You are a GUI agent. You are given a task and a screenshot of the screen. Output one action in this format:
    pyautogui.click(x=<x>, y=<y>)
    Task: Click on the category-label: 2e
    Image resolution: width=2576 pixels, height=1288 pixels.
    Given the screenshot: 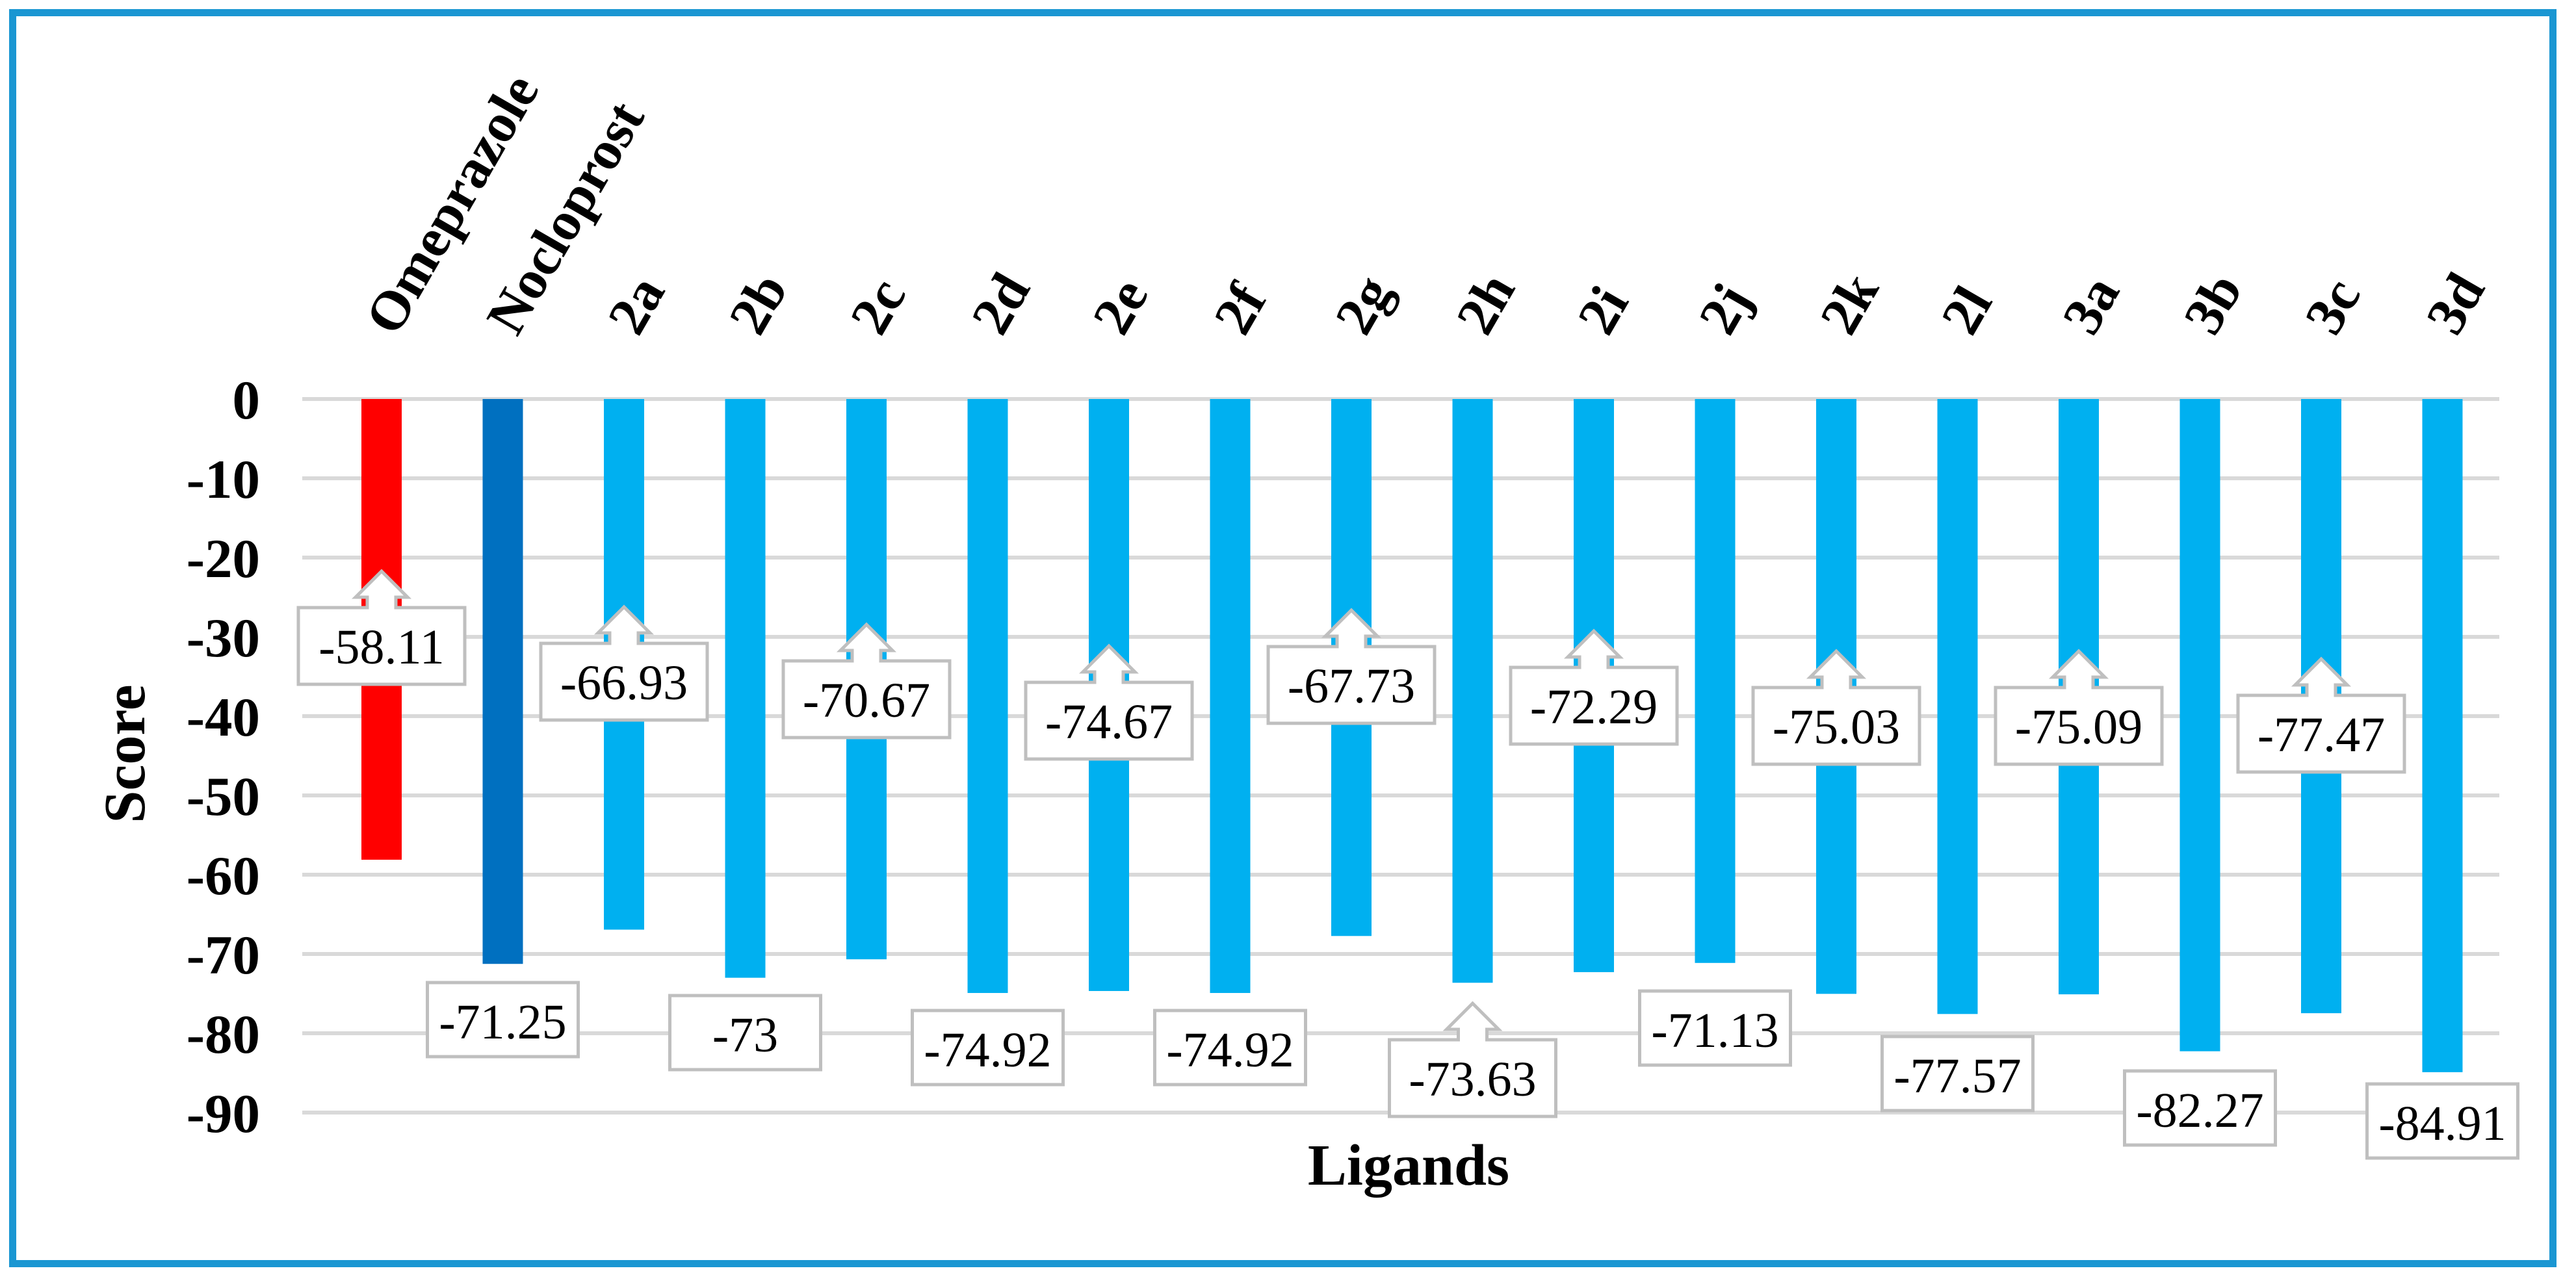 What is the action you would take?
    pyautogui.click(x=1120, y=306)
    